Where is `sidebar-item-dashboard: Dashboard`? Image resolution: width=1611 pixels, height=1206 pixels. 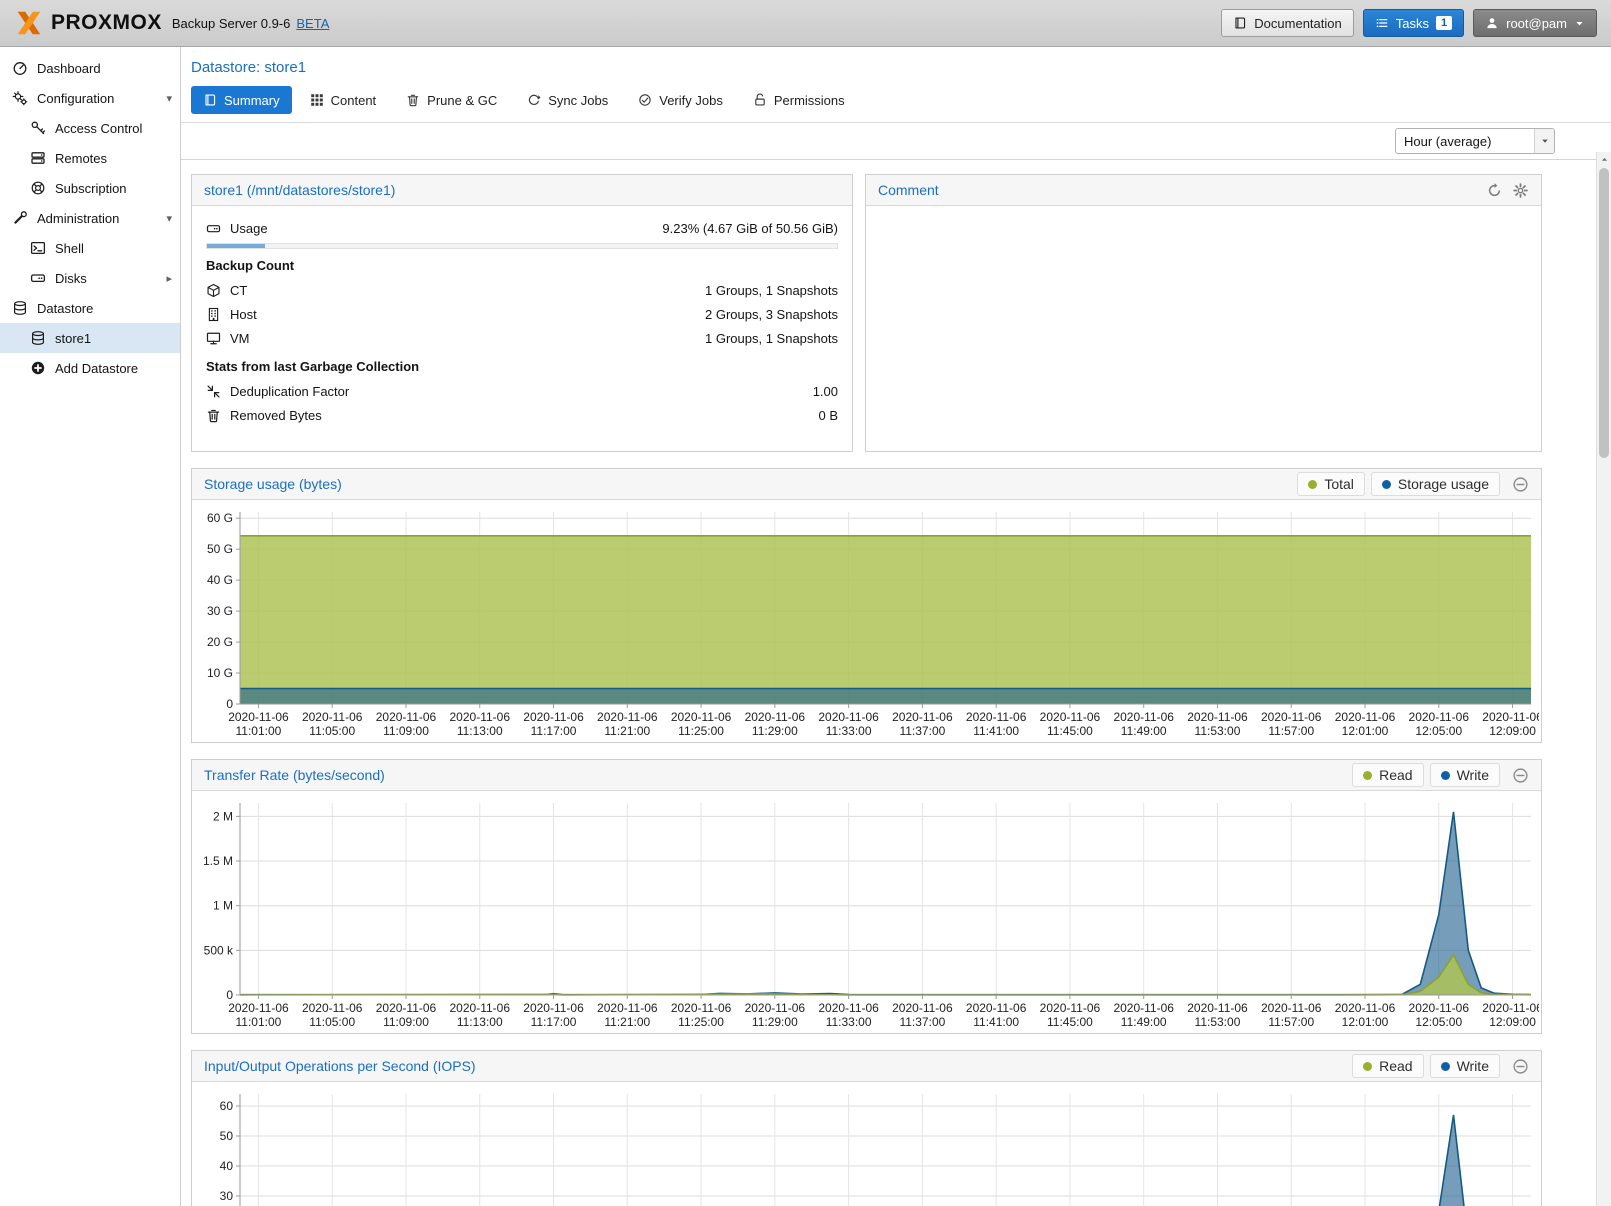 sidebar-item-dashboard: Dashboard is located at coordinates (90, 68).